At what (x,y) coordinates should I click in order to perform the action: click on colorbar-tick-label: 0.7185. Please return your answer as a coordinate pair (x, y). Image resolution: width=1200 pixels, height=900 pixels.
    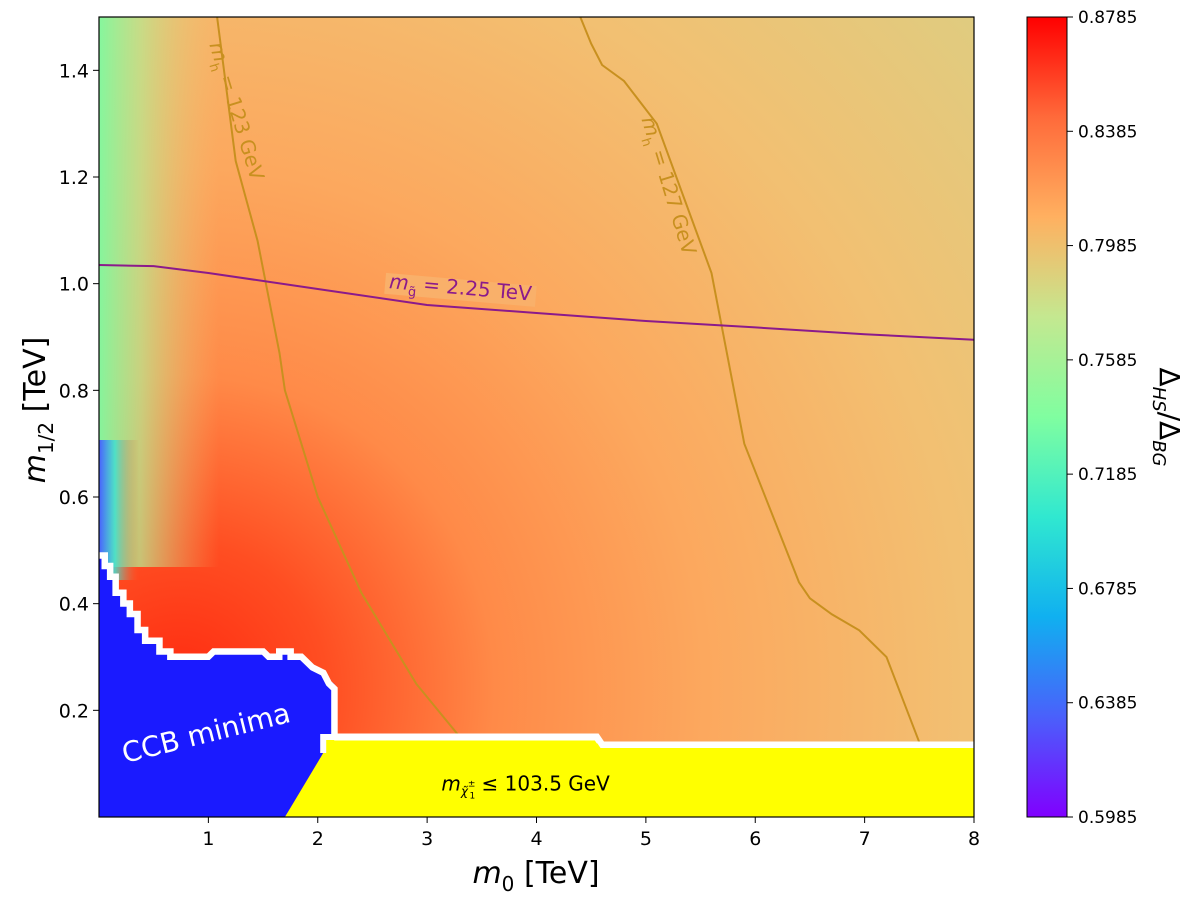
    Looking at the image, I should click on (1107, 475).